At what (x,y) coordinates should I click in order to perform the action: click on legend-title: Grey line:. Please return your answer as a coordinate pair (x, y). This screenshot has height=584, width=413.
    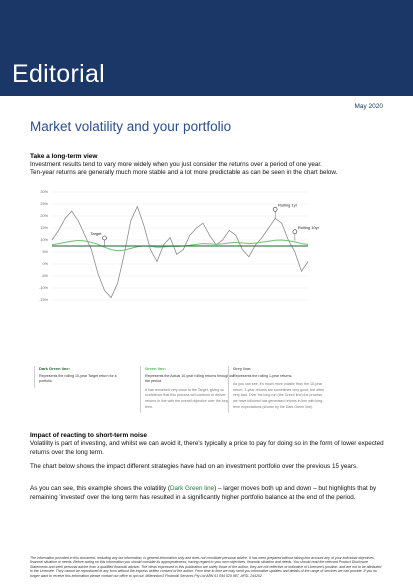
    Looking at the image, I should click on (242, 368).